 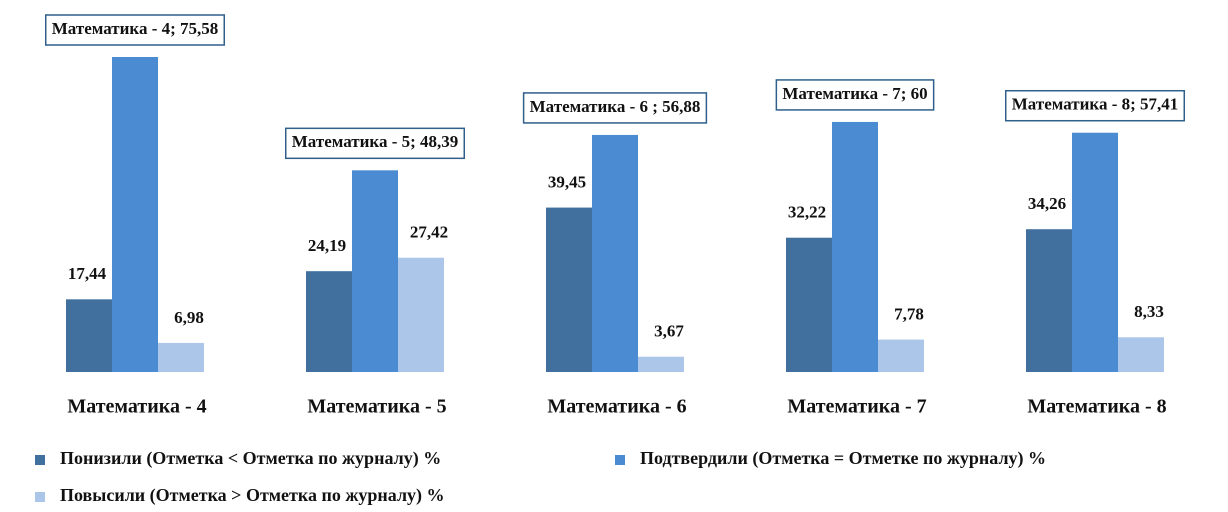 I want to click on callout-label: Математика - 5; 48,39, so click(x=375, y=141).